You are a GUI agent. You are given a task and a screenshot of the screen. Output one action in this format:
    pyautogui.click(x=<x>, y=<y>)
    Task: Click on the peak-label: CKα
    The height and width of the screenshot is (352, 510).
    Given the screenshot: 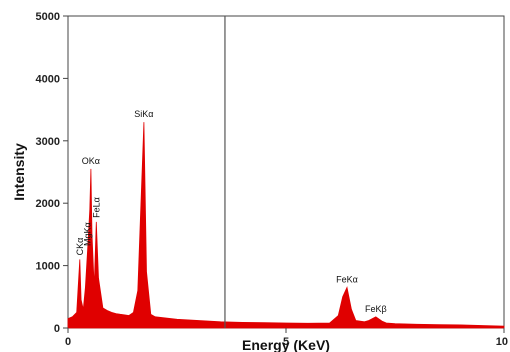 What is the action you would take?
    pyautogui.click(x=80, y=247)
    